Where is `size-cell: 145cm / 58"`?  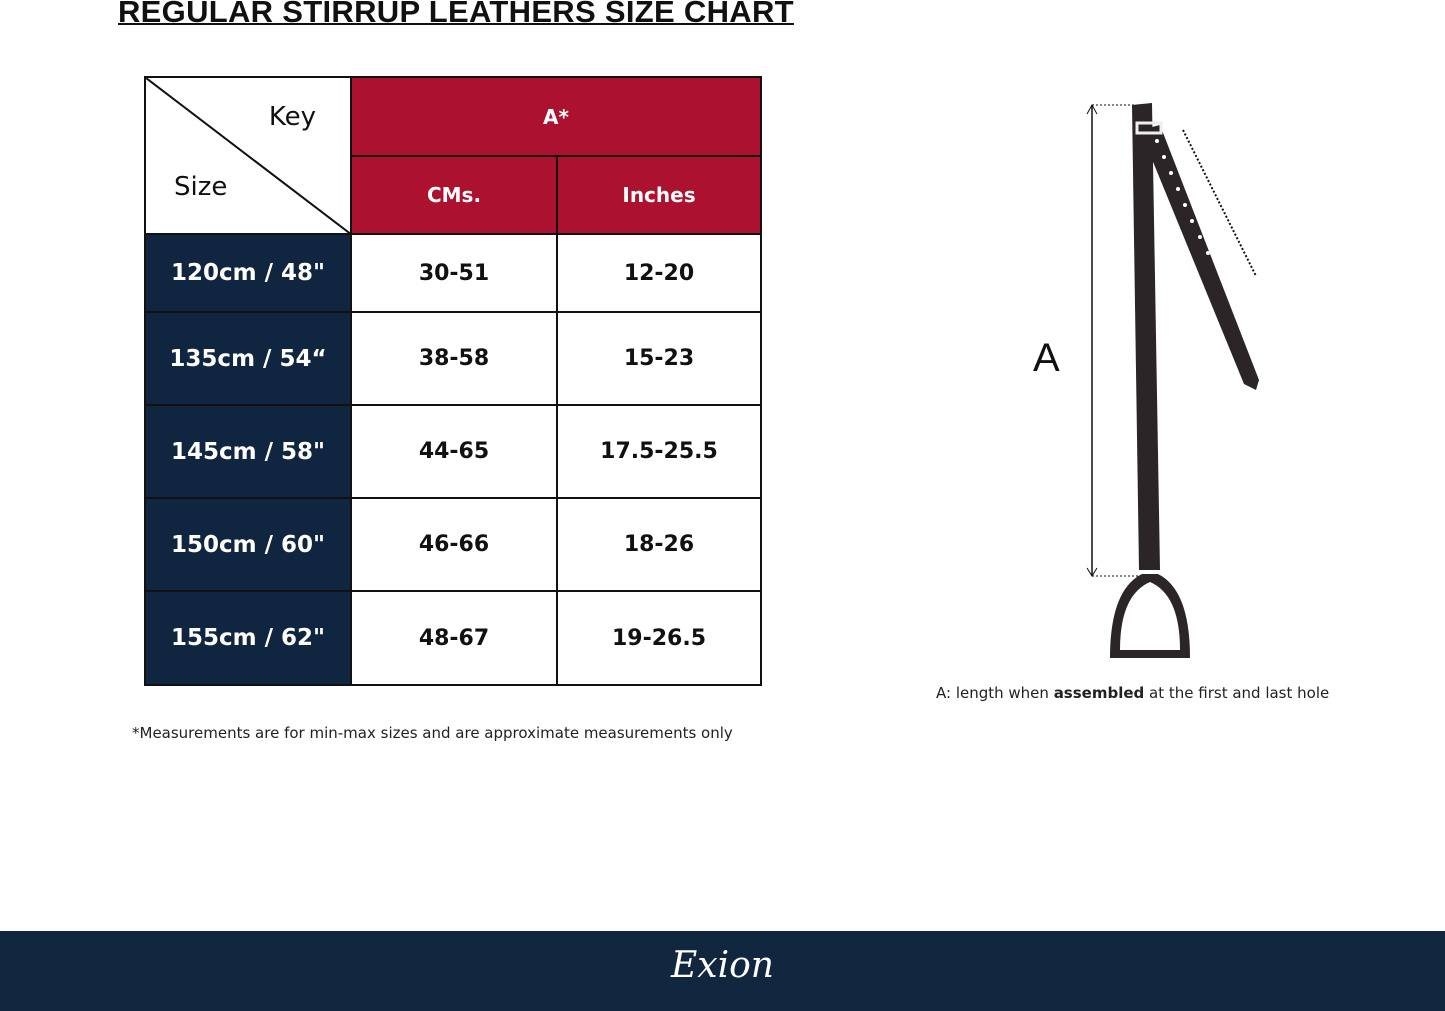 size-cell: 145cm / 58" is located at coordinates (248, 451).